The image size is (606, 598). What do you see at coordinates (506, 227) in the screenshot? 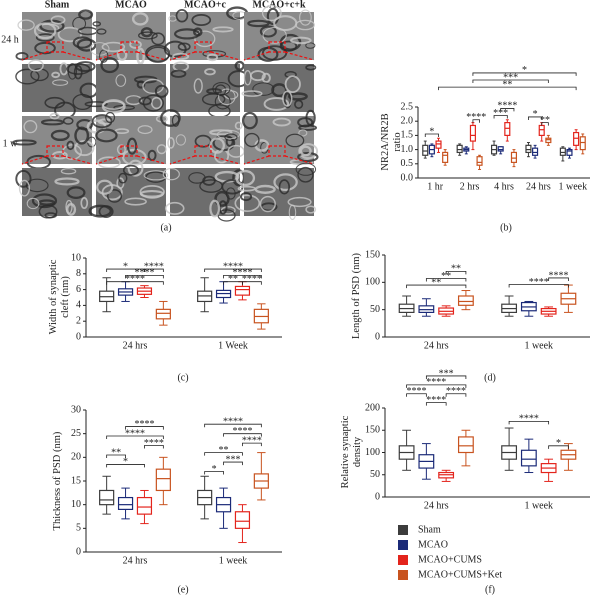
I see `panel-label: (b)` at bounding box center [506, 227].